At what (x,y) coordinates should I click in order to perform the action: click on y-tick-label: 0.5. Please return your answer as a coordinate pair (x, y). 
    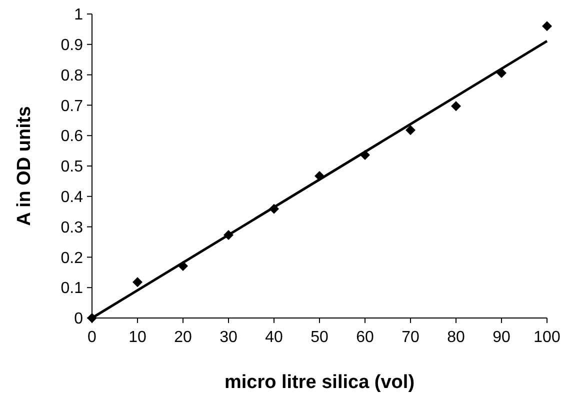
    Looking at the image, I should click on (72, 167).